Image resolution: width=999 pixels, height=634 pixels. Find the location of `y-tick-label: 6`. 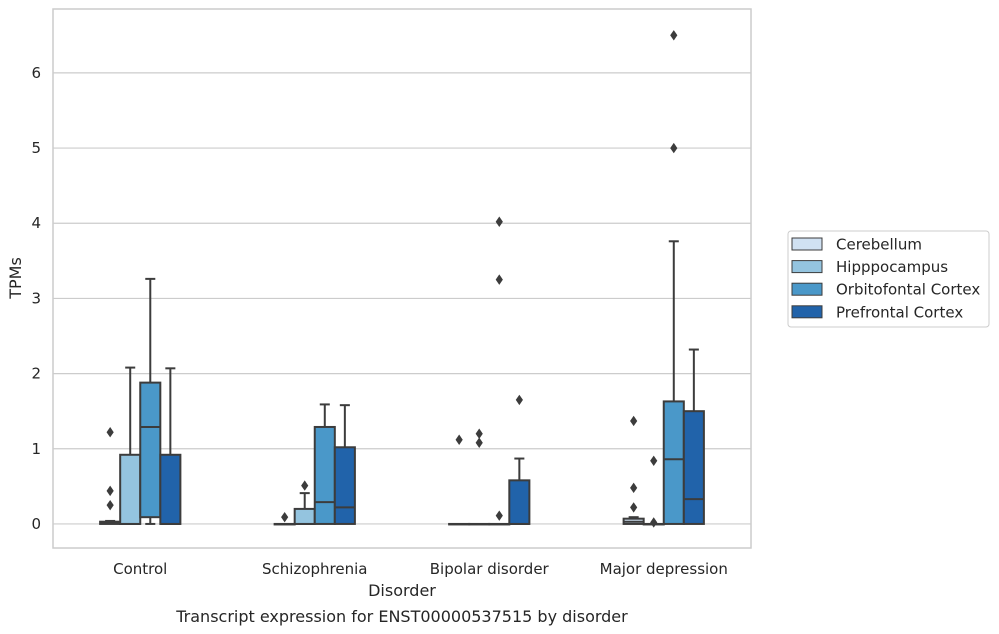

y-tick-label: 6 is located at coordinates (36, 73).